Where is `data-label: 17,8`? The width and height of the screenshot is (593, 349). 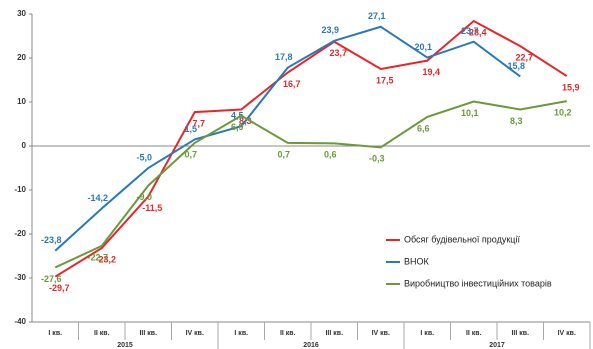
data-label: 17,8 is located at coordinates (284, 57).